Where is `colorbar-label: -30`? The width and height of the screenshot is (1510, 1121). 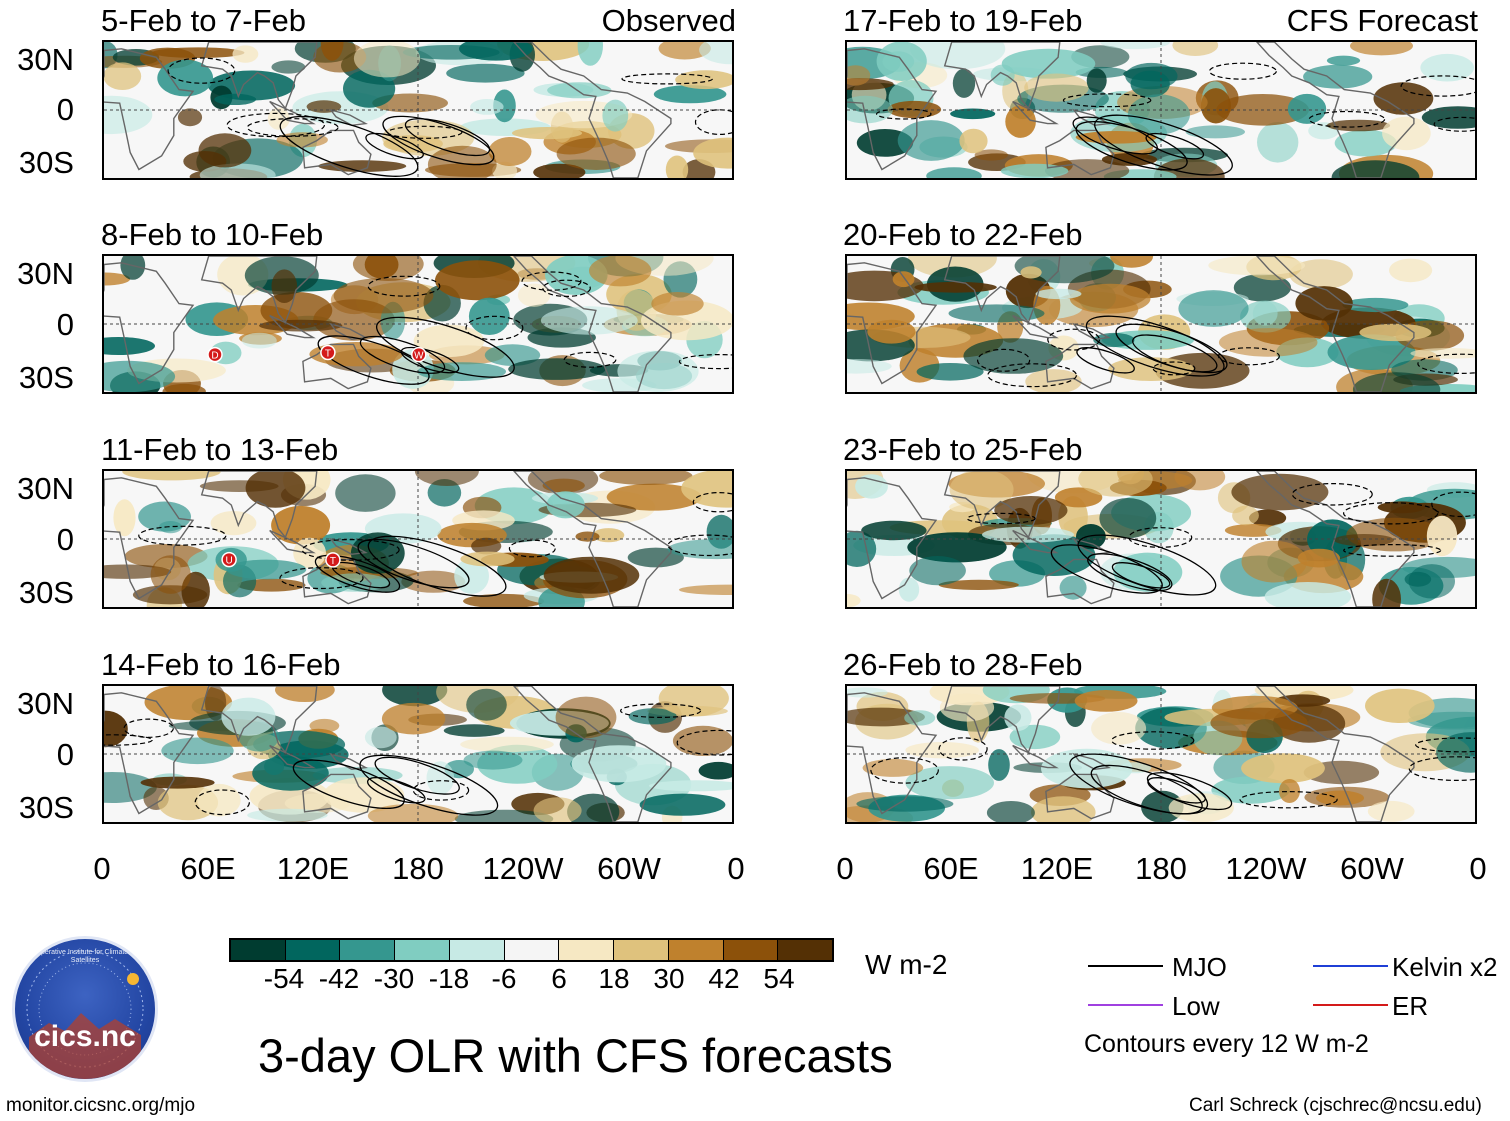 colorbar-label: -30 is located at coordinates (394, 978).